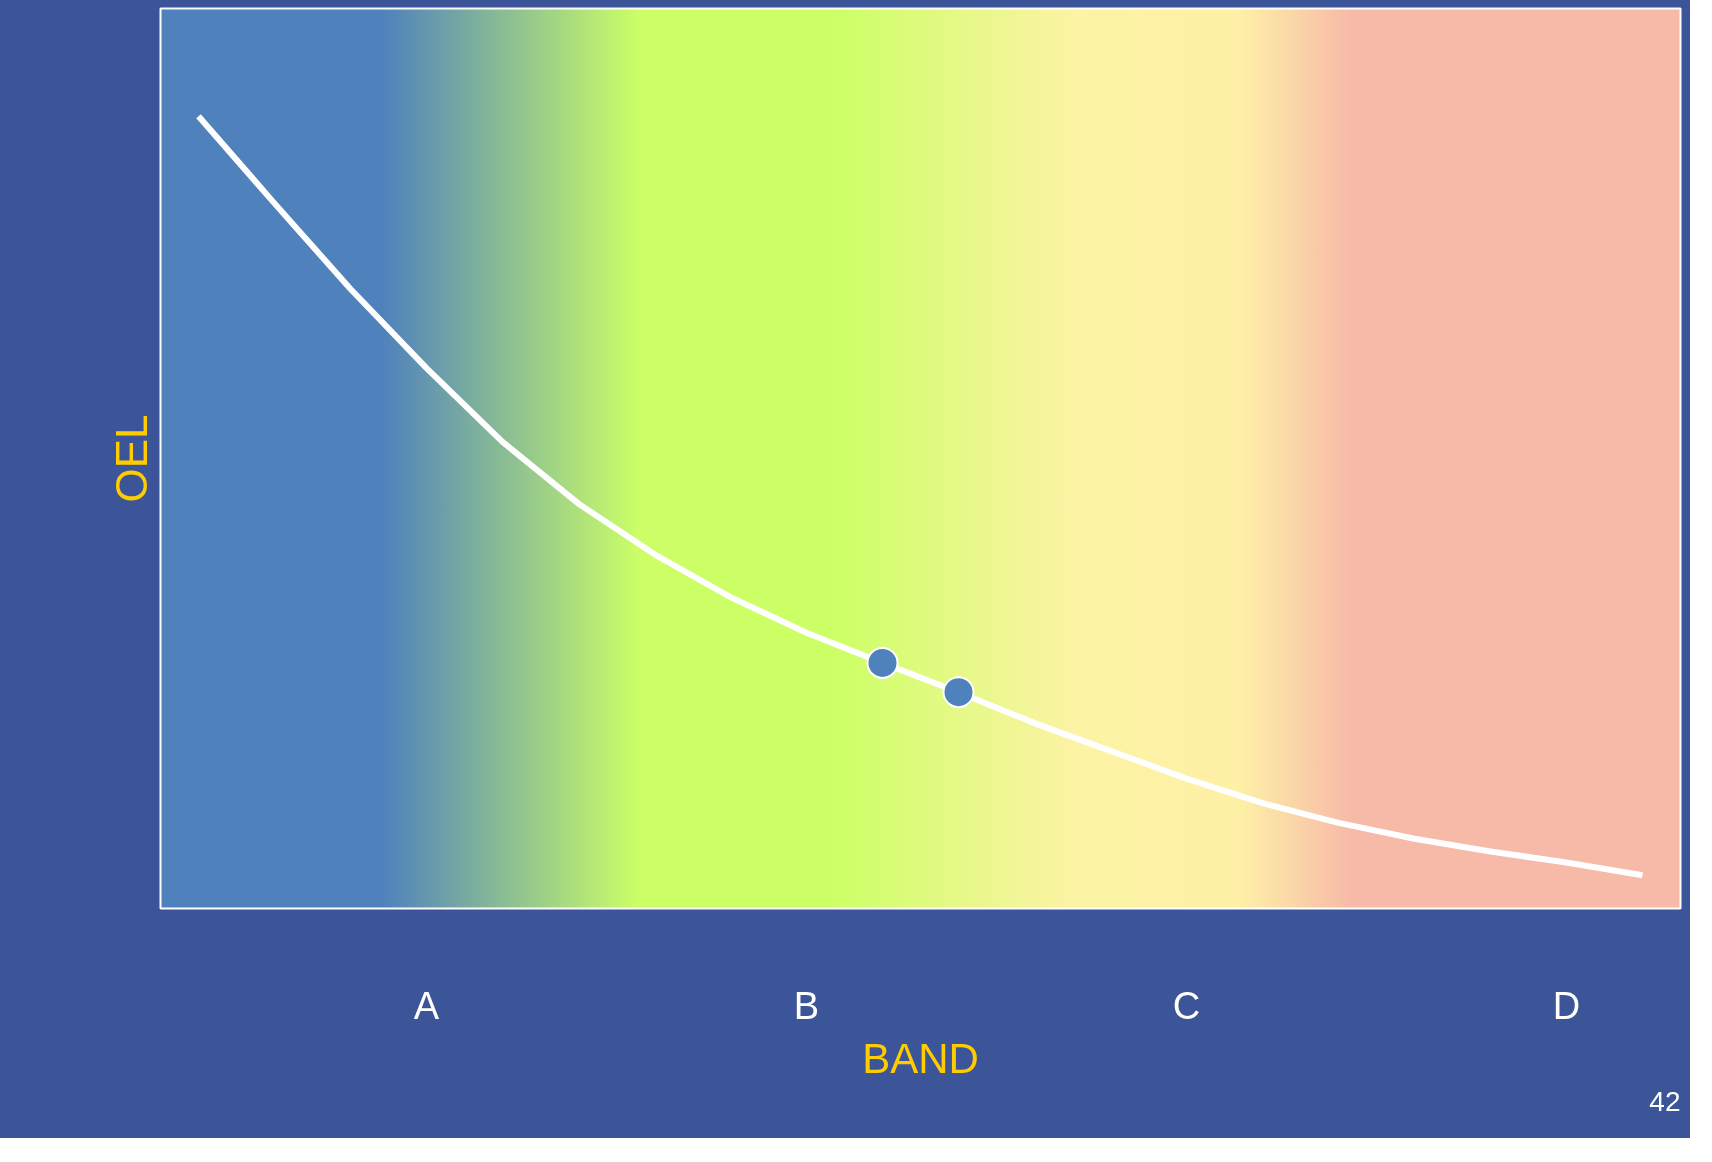 The height and width of the screenshot is (1162, 1712). I want to click on y-axis-title: OEL, so click(131, 458).